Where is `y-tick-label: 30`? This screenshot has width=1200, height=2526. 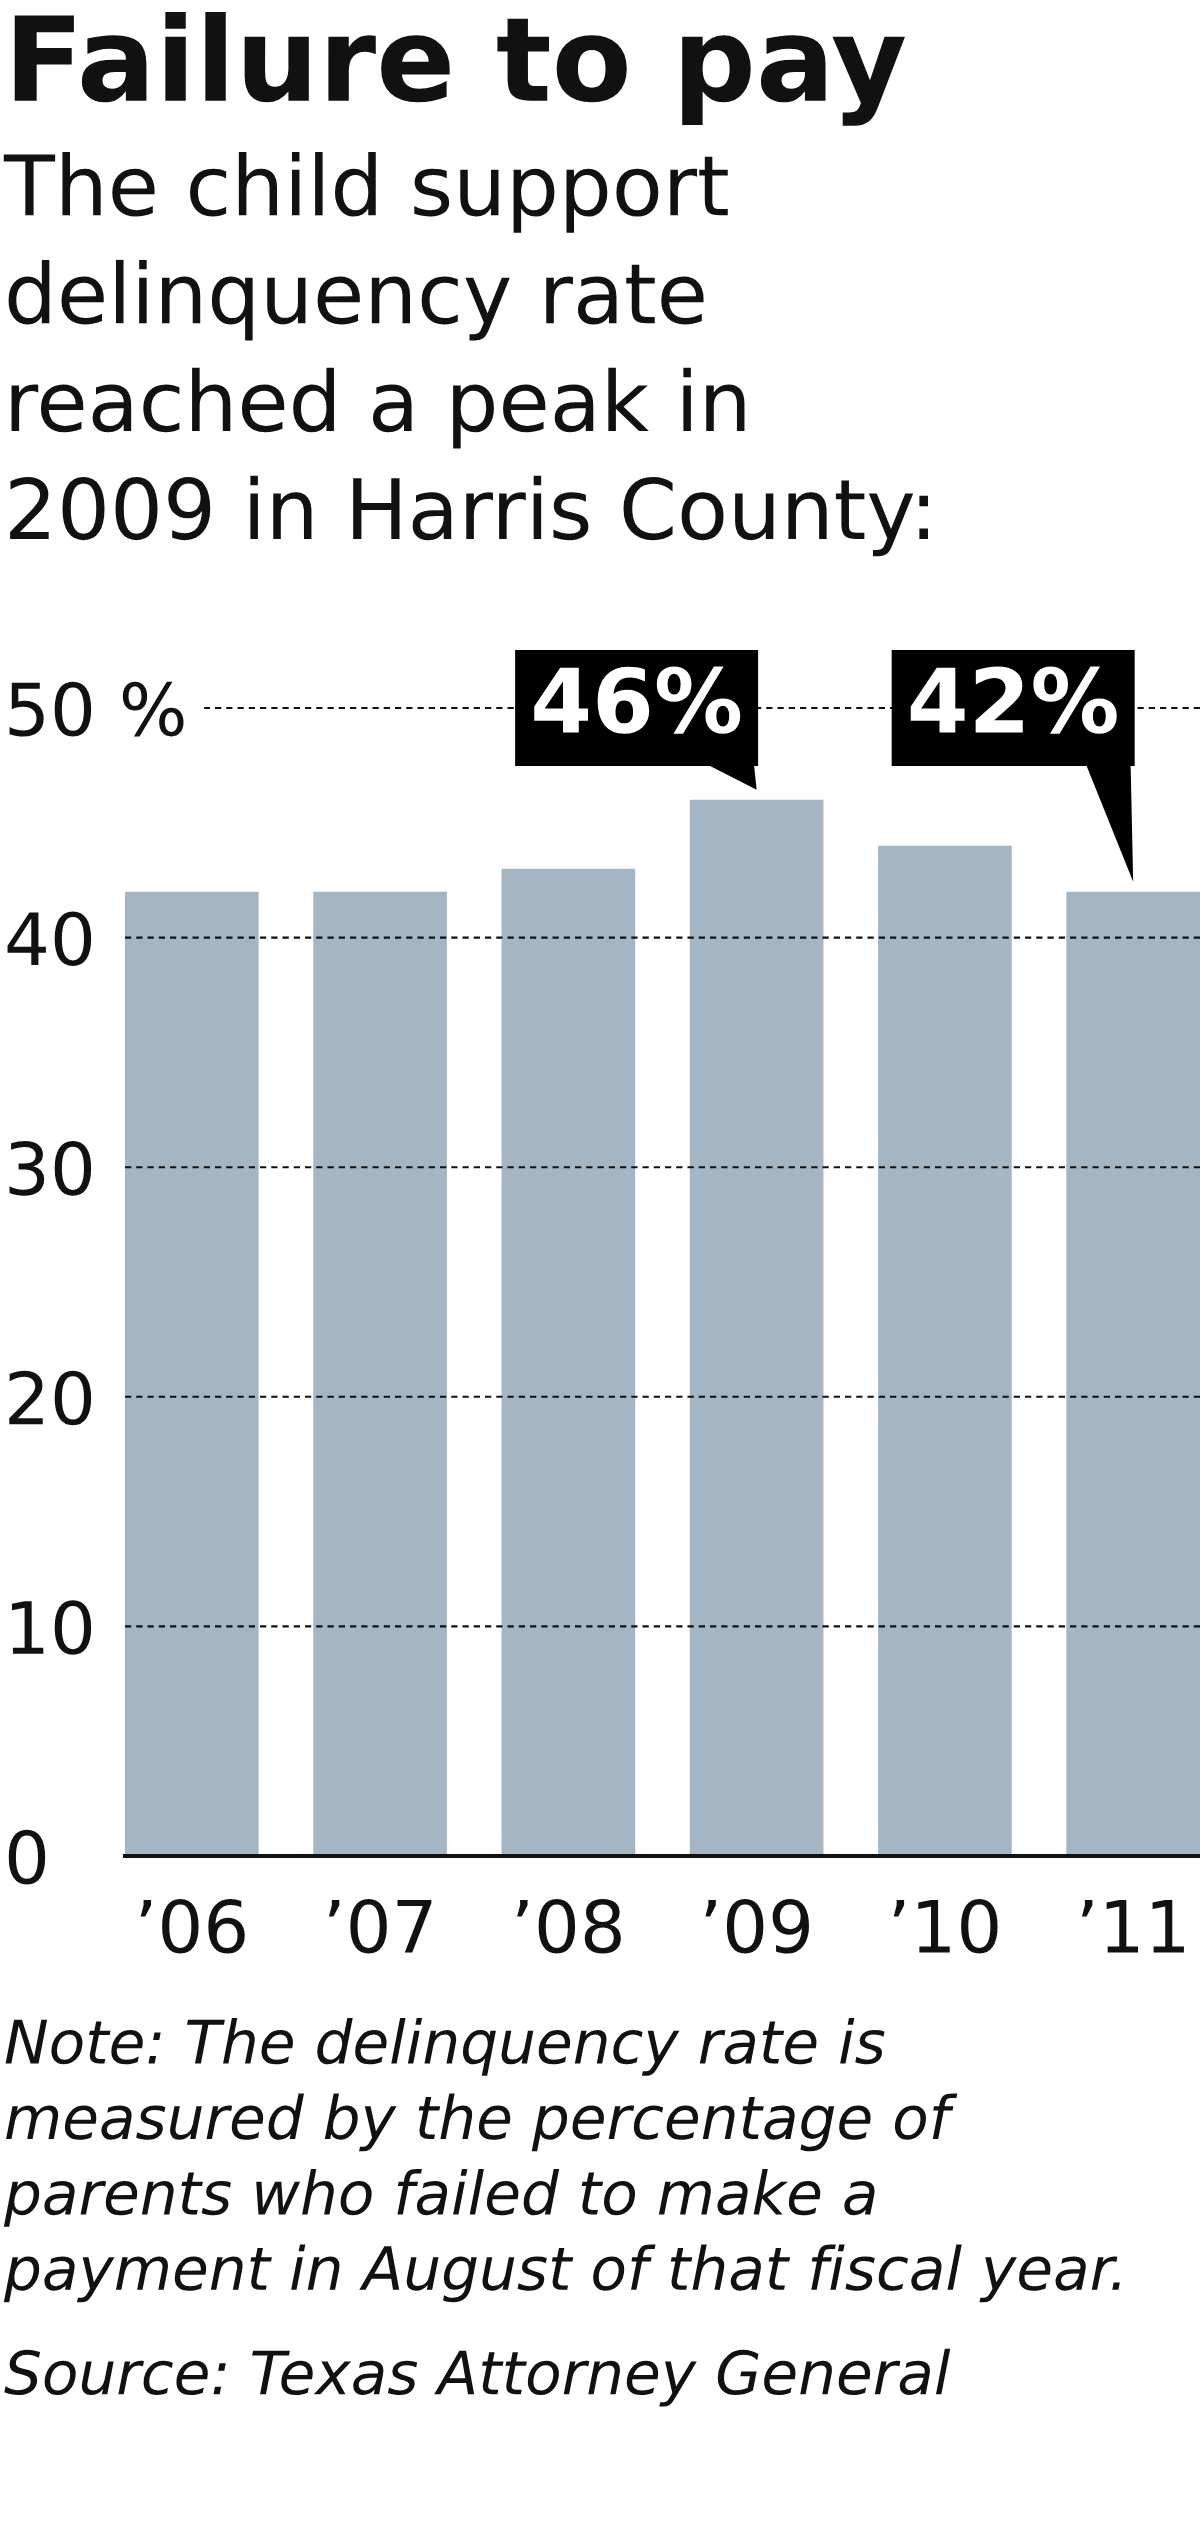
y-tick-label: 30 is located at coordinates (50, 1168).